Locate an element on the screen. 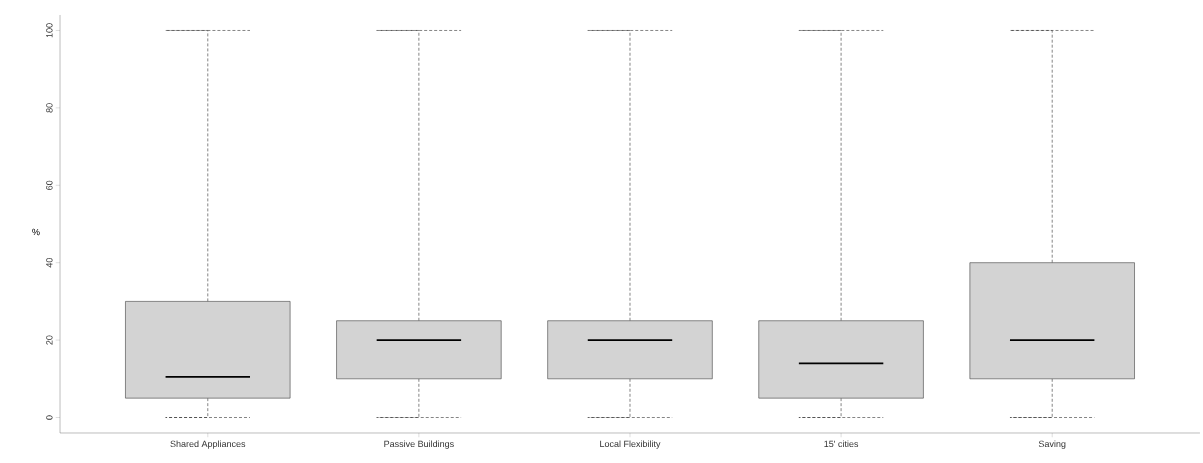 The width and height of the screenshot is (1203, 463). x-tick-label: Passive Buildings is located at coordinates (419, 444).